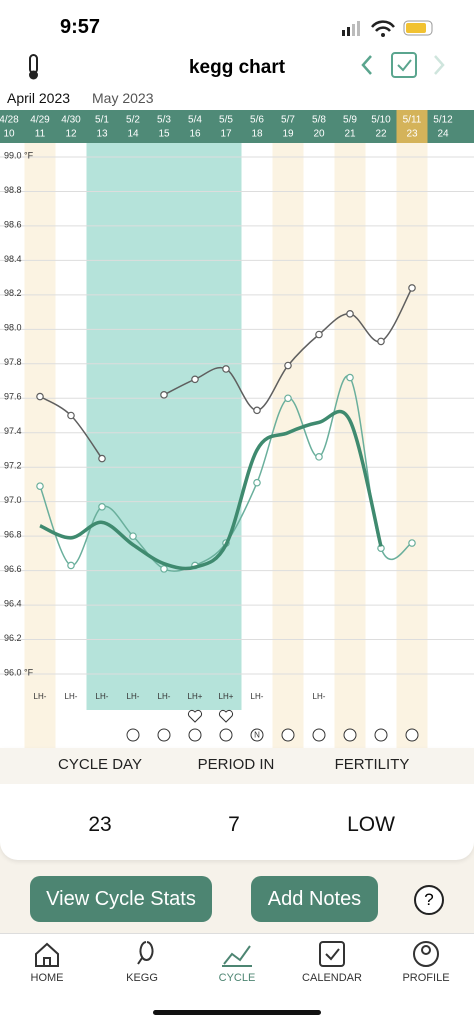 The height and width of the screenshot is (1026, 474). I want to click on stat-value: LOW, so click(371, 824).